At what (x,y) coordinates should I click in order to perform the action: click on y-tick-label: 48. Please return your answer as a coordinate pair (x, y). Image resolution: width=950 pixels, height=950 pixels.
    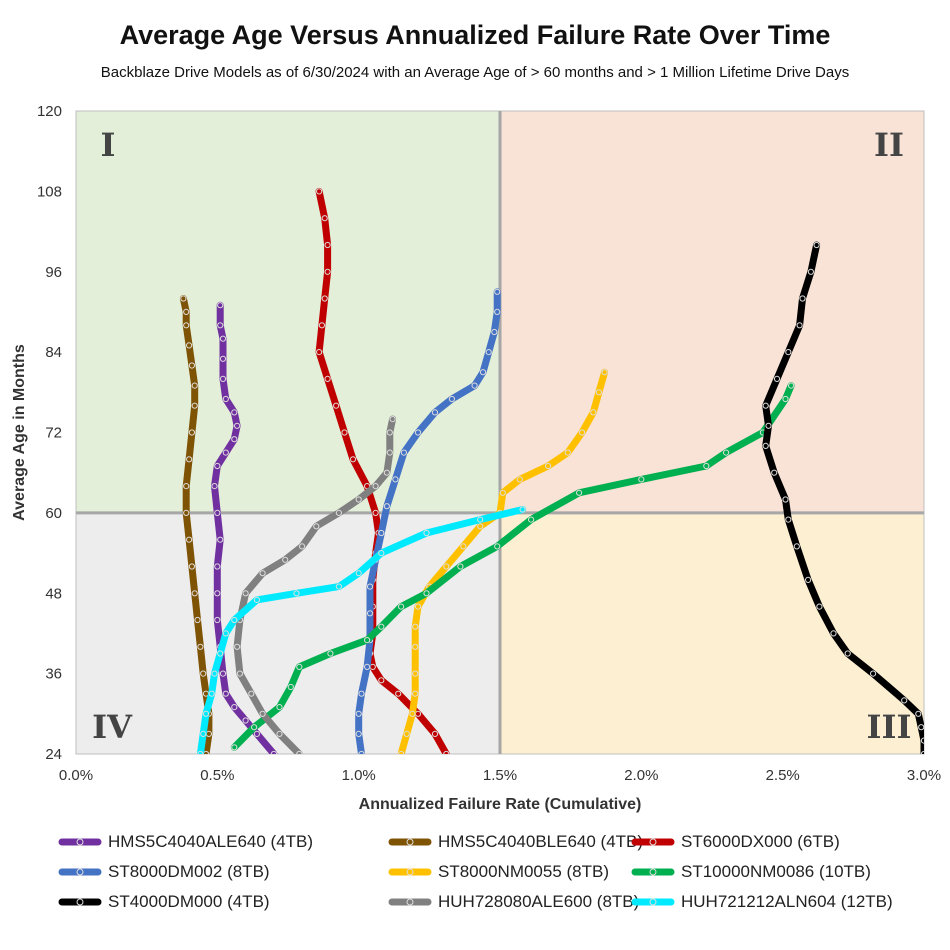
    Looking at the image, I should click on (53, 593).